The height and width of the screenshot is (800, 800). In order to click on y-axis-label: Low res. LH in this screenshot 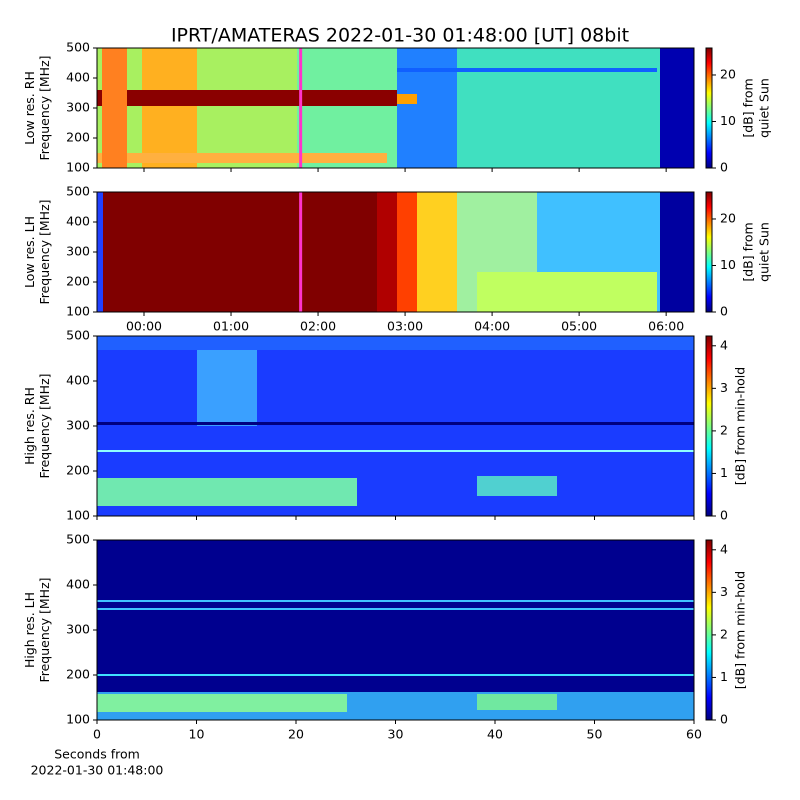, I will do `click(29, 252)`.